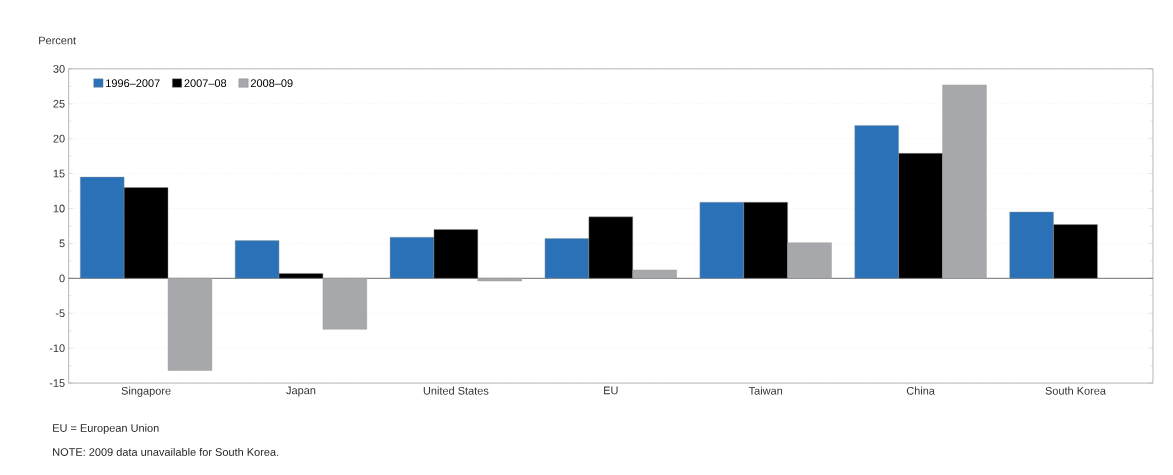 The height and width of the screenshot is (475, 1173). I want to click on y-tick-label: 0, so click(62, 278).